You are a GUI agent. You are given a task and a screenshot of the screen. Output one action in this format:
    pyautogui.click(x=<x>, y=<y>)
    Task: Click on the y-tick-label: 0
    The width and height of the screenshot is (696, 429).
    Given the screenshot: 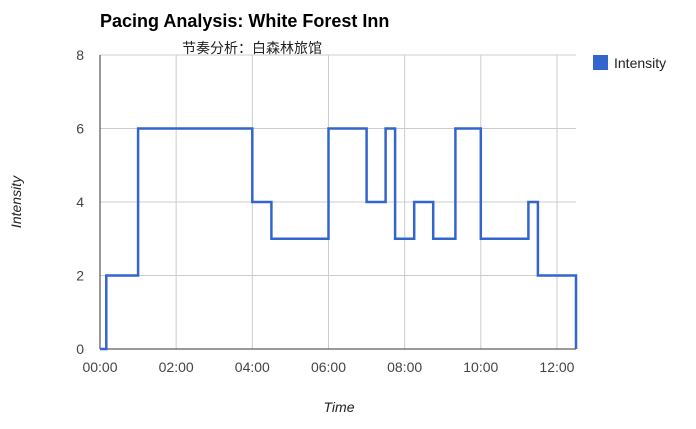 What is the action you would take?
    pyautogui.click(x=80, y=349)
    